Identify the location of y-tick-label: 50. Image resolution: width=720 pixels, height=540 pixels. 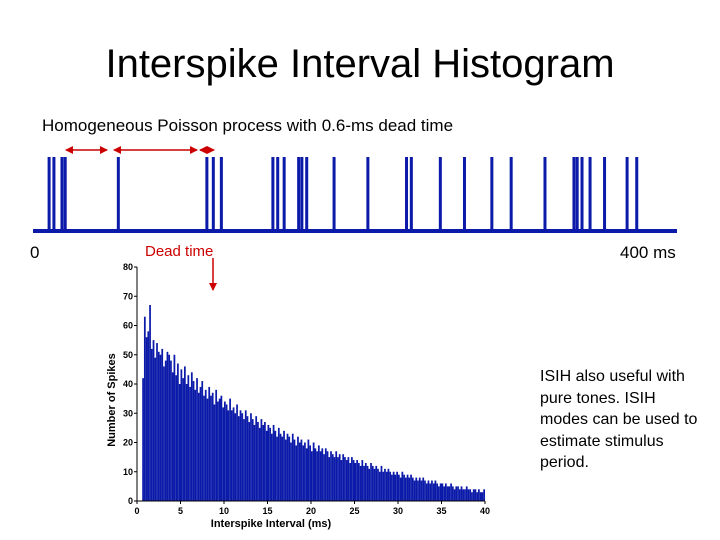
(128, 355).